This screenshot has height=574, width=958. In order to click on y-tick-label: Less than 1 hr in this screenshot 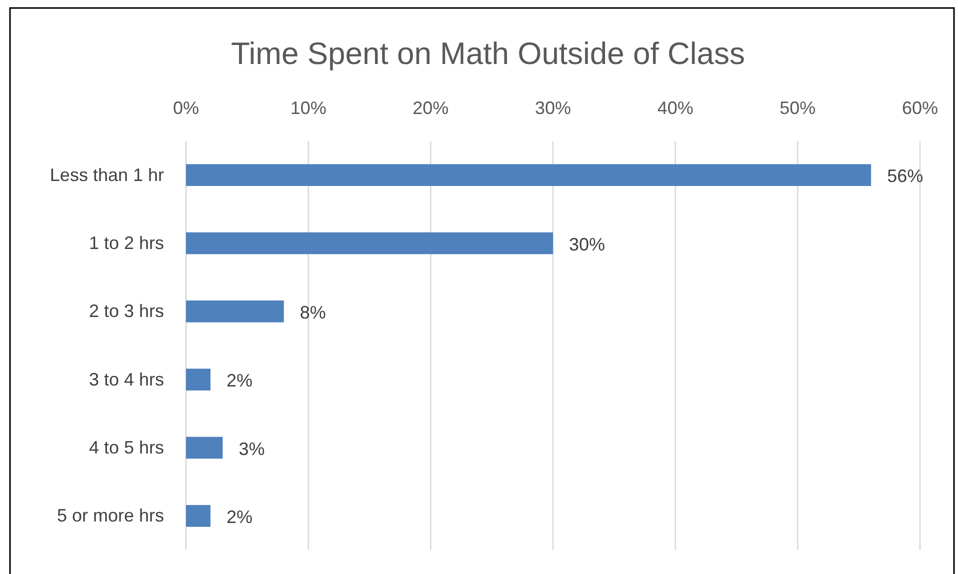, I will do `click(107, 174)`.